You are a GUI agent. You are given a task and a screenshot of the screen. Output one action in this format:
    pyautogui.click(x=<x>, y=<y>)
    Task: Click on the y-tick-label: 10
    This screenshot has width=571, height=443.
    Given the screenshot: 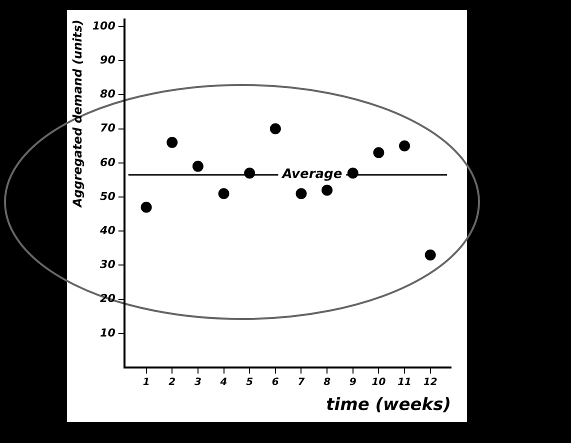 What is the action you would take?
    pyautogui.click(x=108, y=333)
    